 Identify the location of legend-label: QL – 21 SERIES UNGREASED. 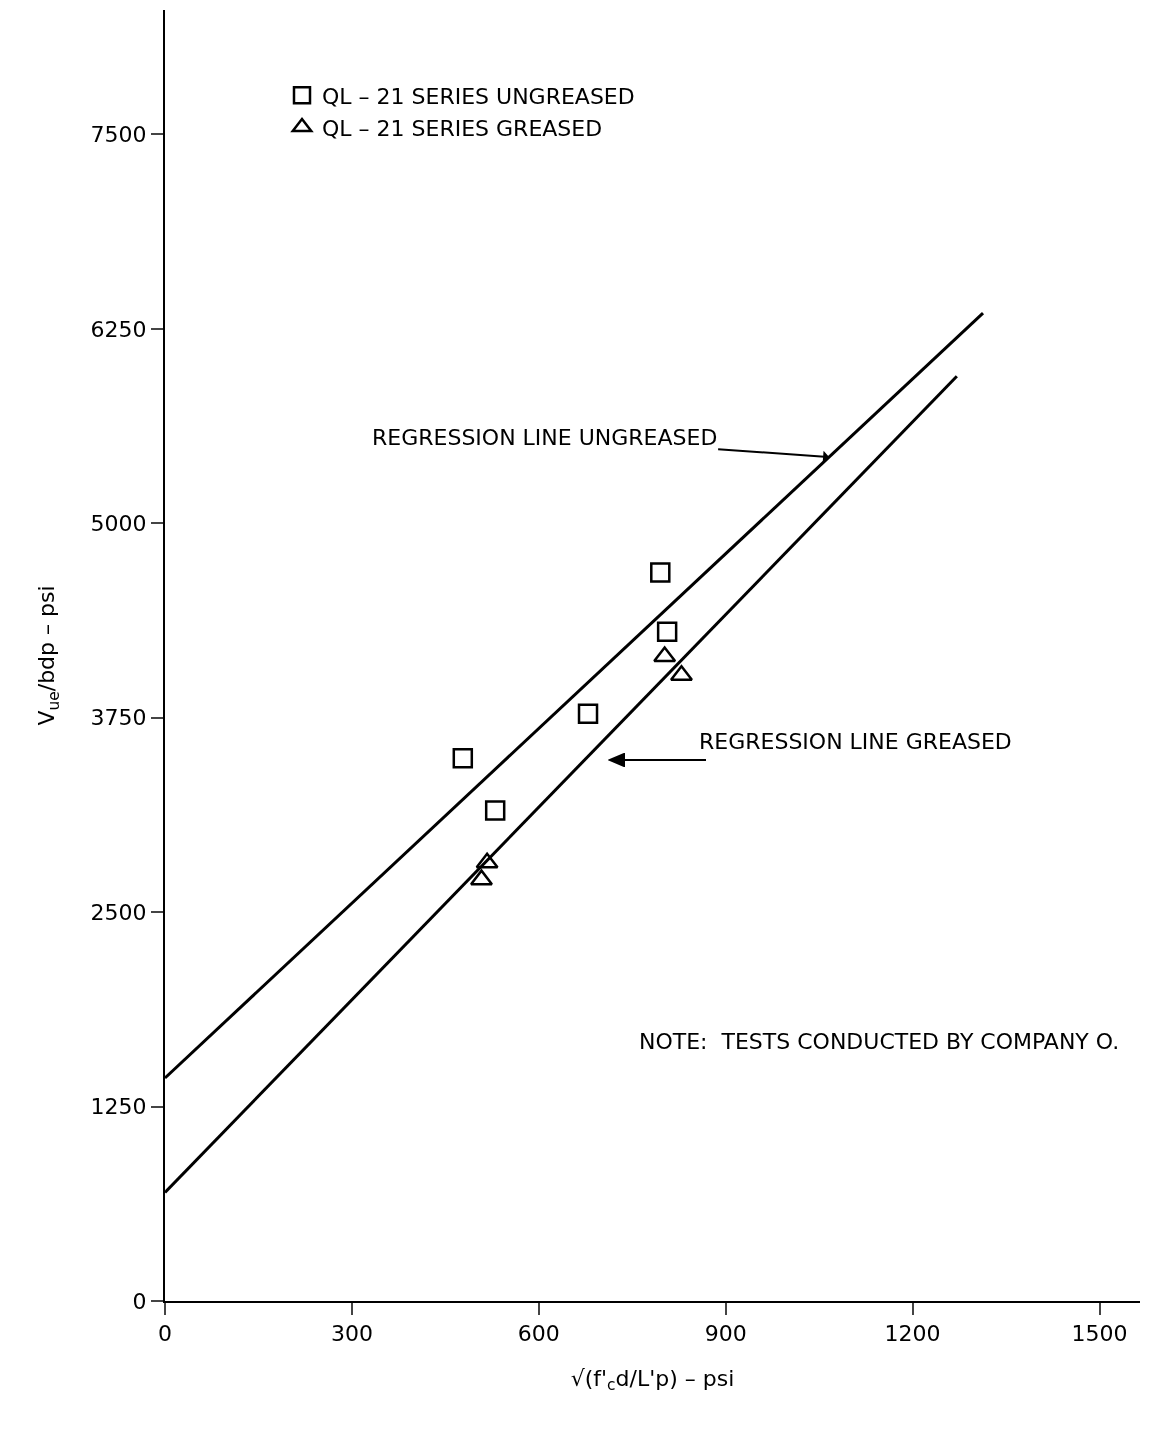
(478, 96).